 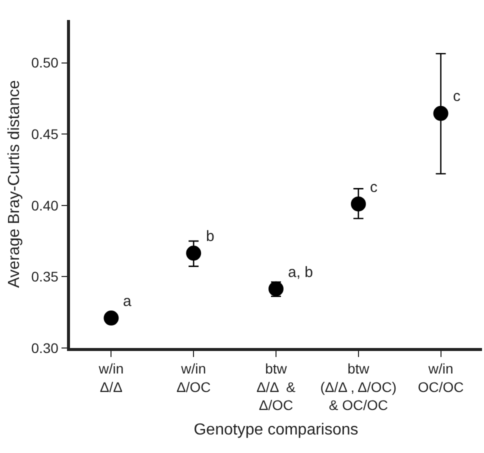 I want to click on annotation: b, so click(x=210, y=236).